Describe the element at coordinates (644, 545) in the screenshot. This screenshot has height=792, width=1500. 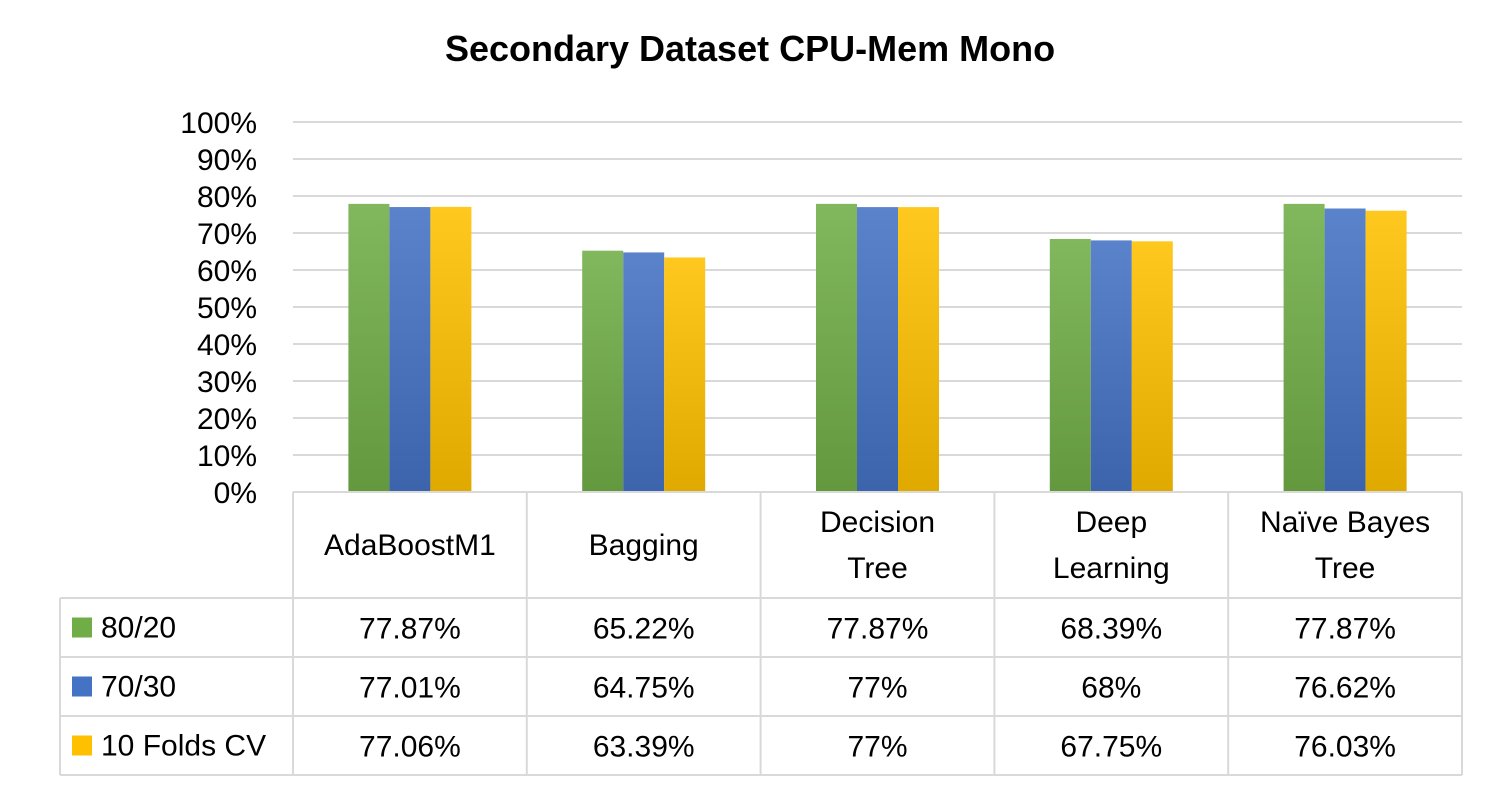
I see `category-label: Bagging` at that location.